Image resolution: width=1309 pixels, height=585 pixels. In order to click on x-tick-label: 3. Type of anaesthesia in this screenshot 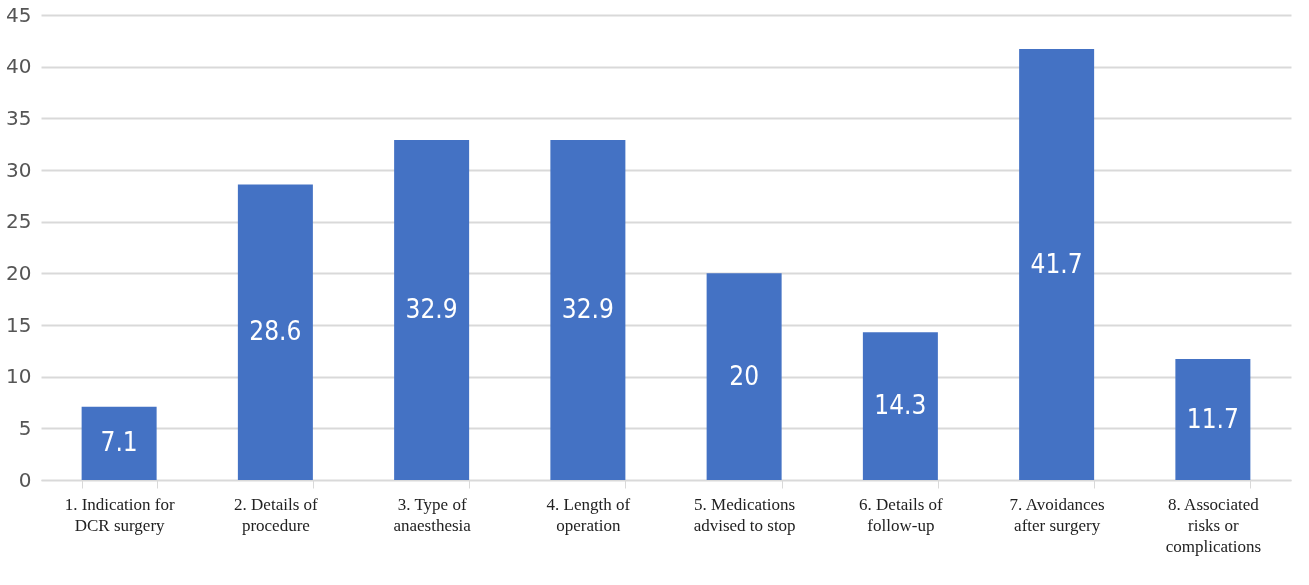, I will do `click(432, 514)`.